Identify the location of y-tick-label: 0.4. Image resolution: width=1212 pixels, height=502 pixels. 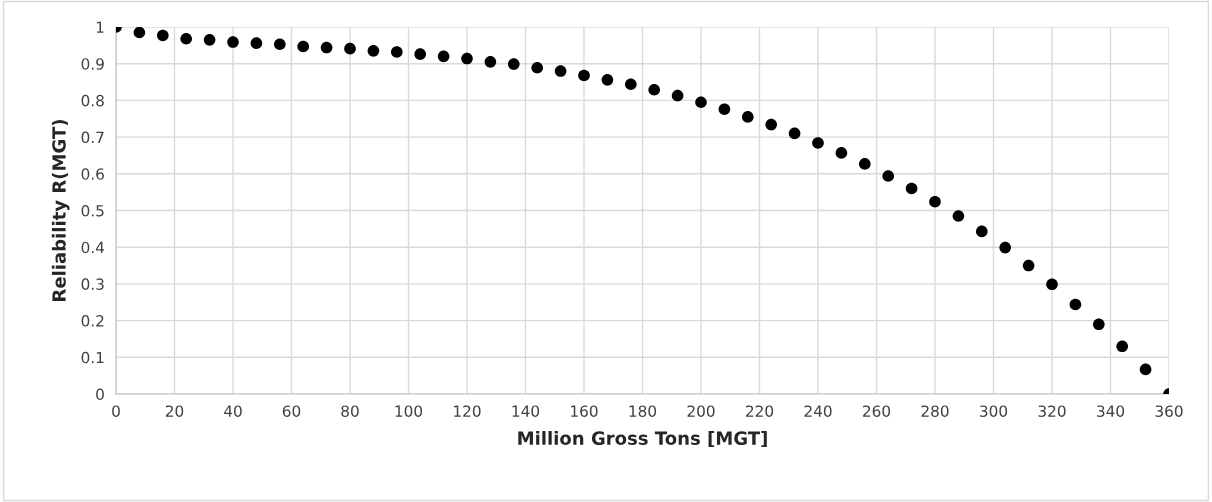
(93, 247).